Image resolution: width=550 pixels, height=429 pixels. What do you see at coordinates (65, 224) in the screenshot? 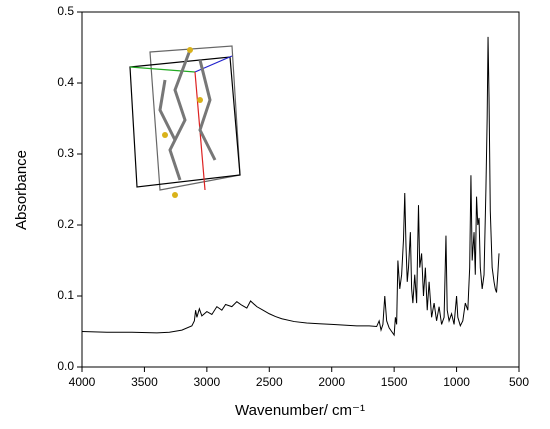
I see `y-tick-label: 0.2` at bounding box center [65, 224].